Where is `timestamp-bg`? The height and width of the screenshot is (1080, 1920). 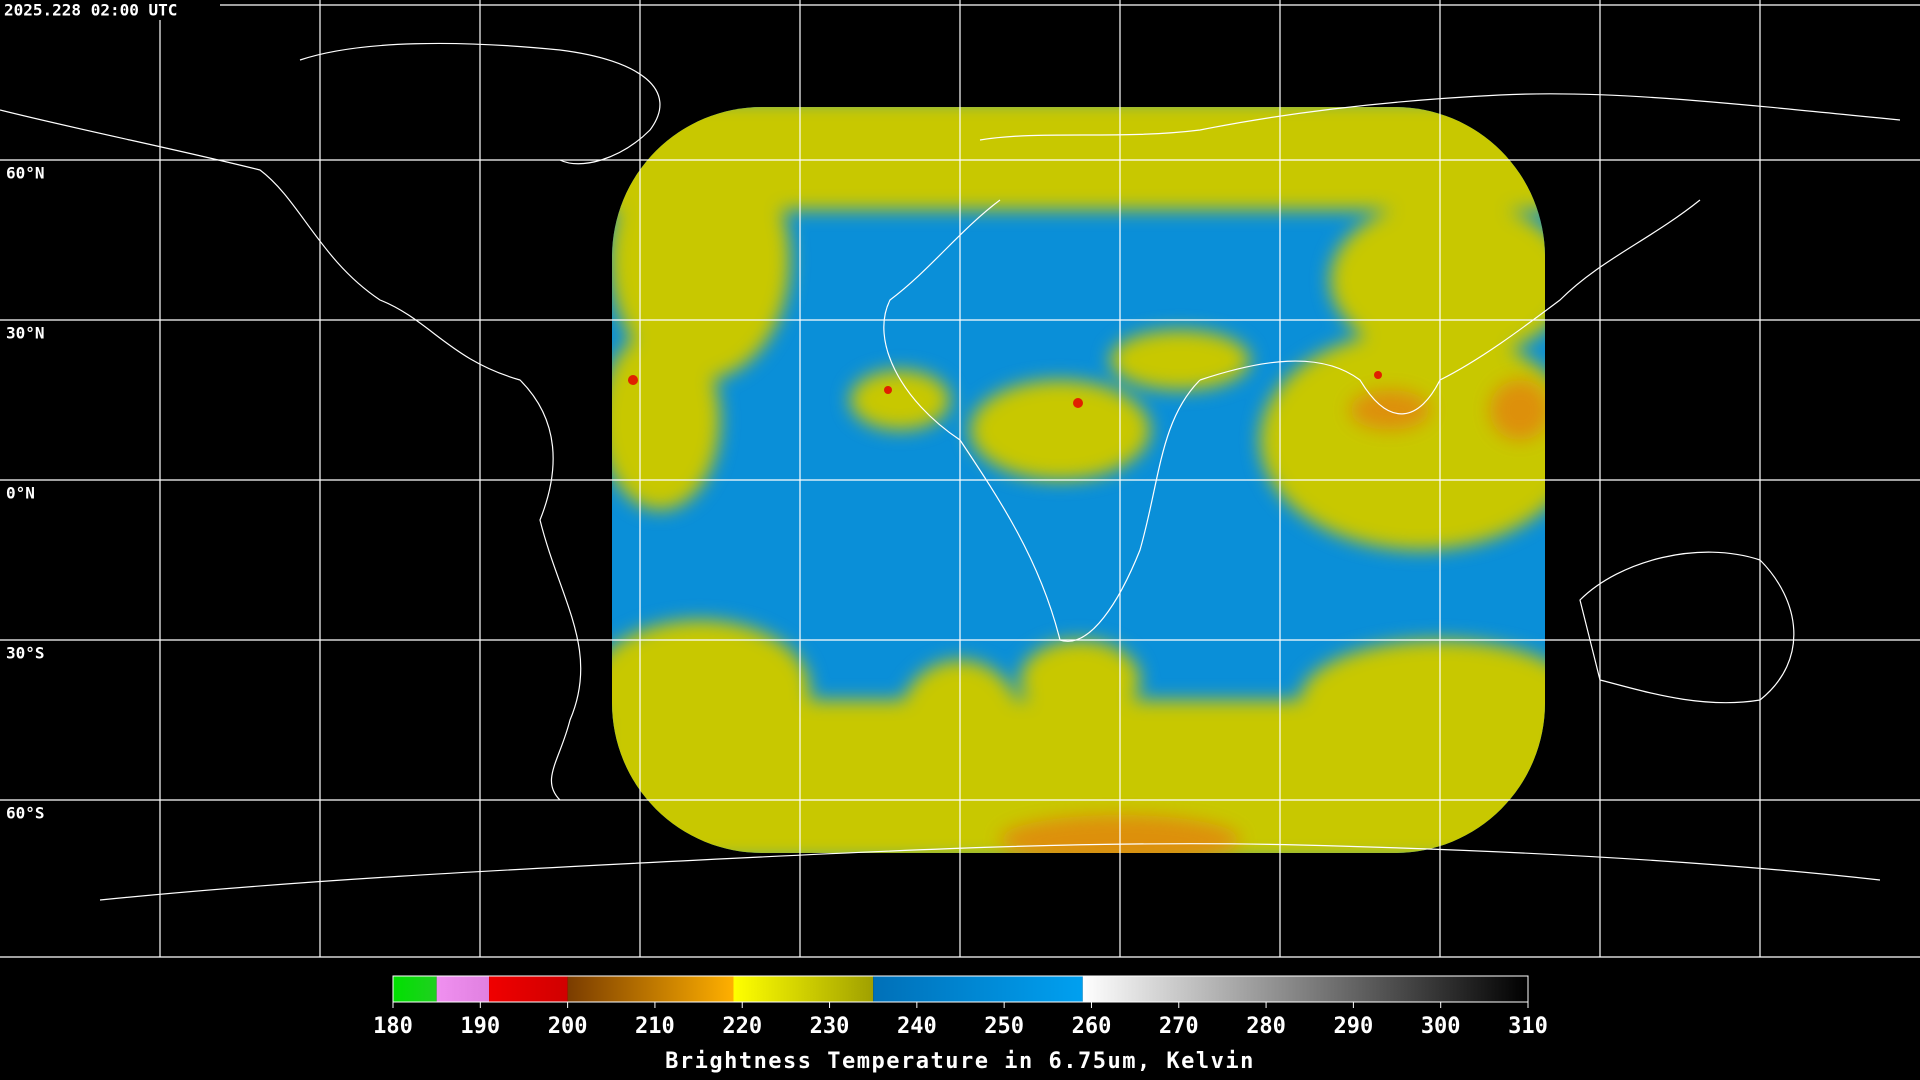 timestamp-bg is located at coordinates (110, 10).